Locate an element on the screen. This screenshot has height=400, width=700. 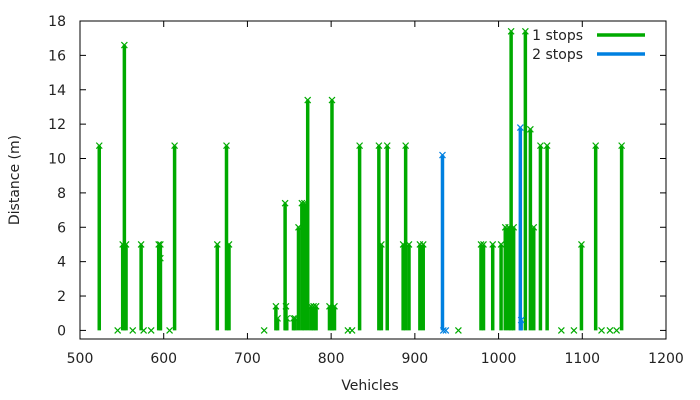
legend: 1 stops 2 stops is located at coordinates (588, 45).